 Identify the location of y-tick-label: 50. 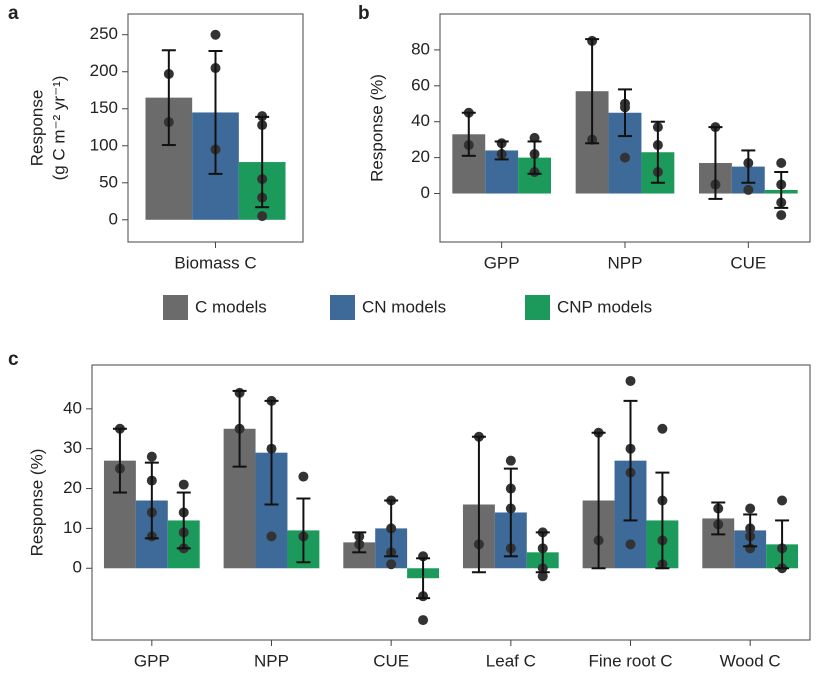
(108, 181).